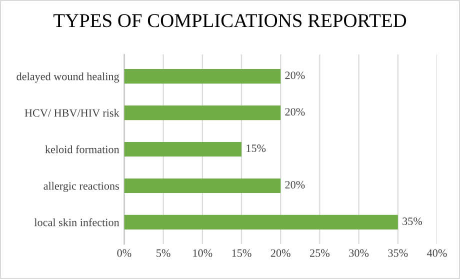  I want to click on y-tick-label: local skin infection, so click(77, 222).